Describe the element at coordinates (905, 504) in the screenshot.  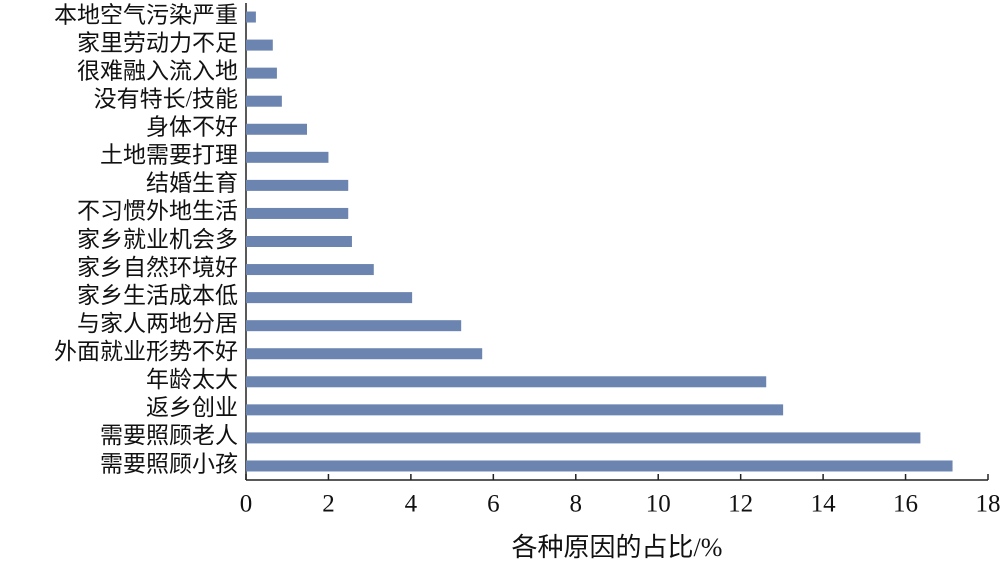
I see `x-tick-label: 16` at that location.